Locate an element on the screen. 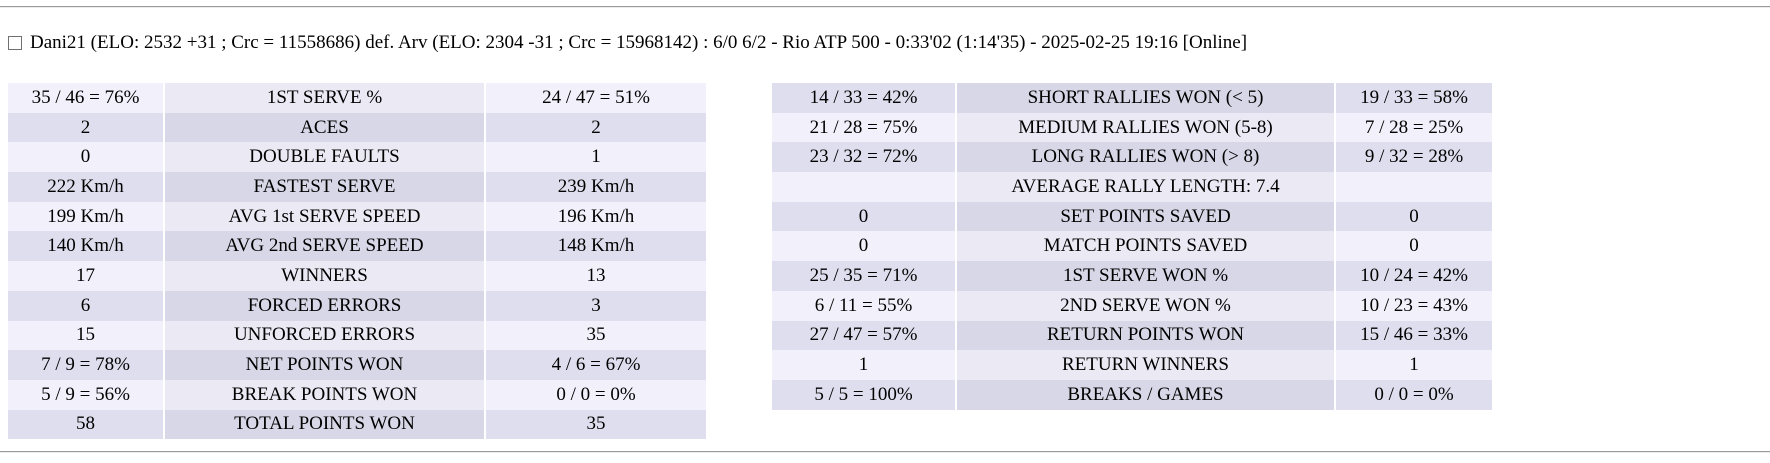  stat-value-player1: 14 / 33 = 42% is located at coordinates (863, 98).